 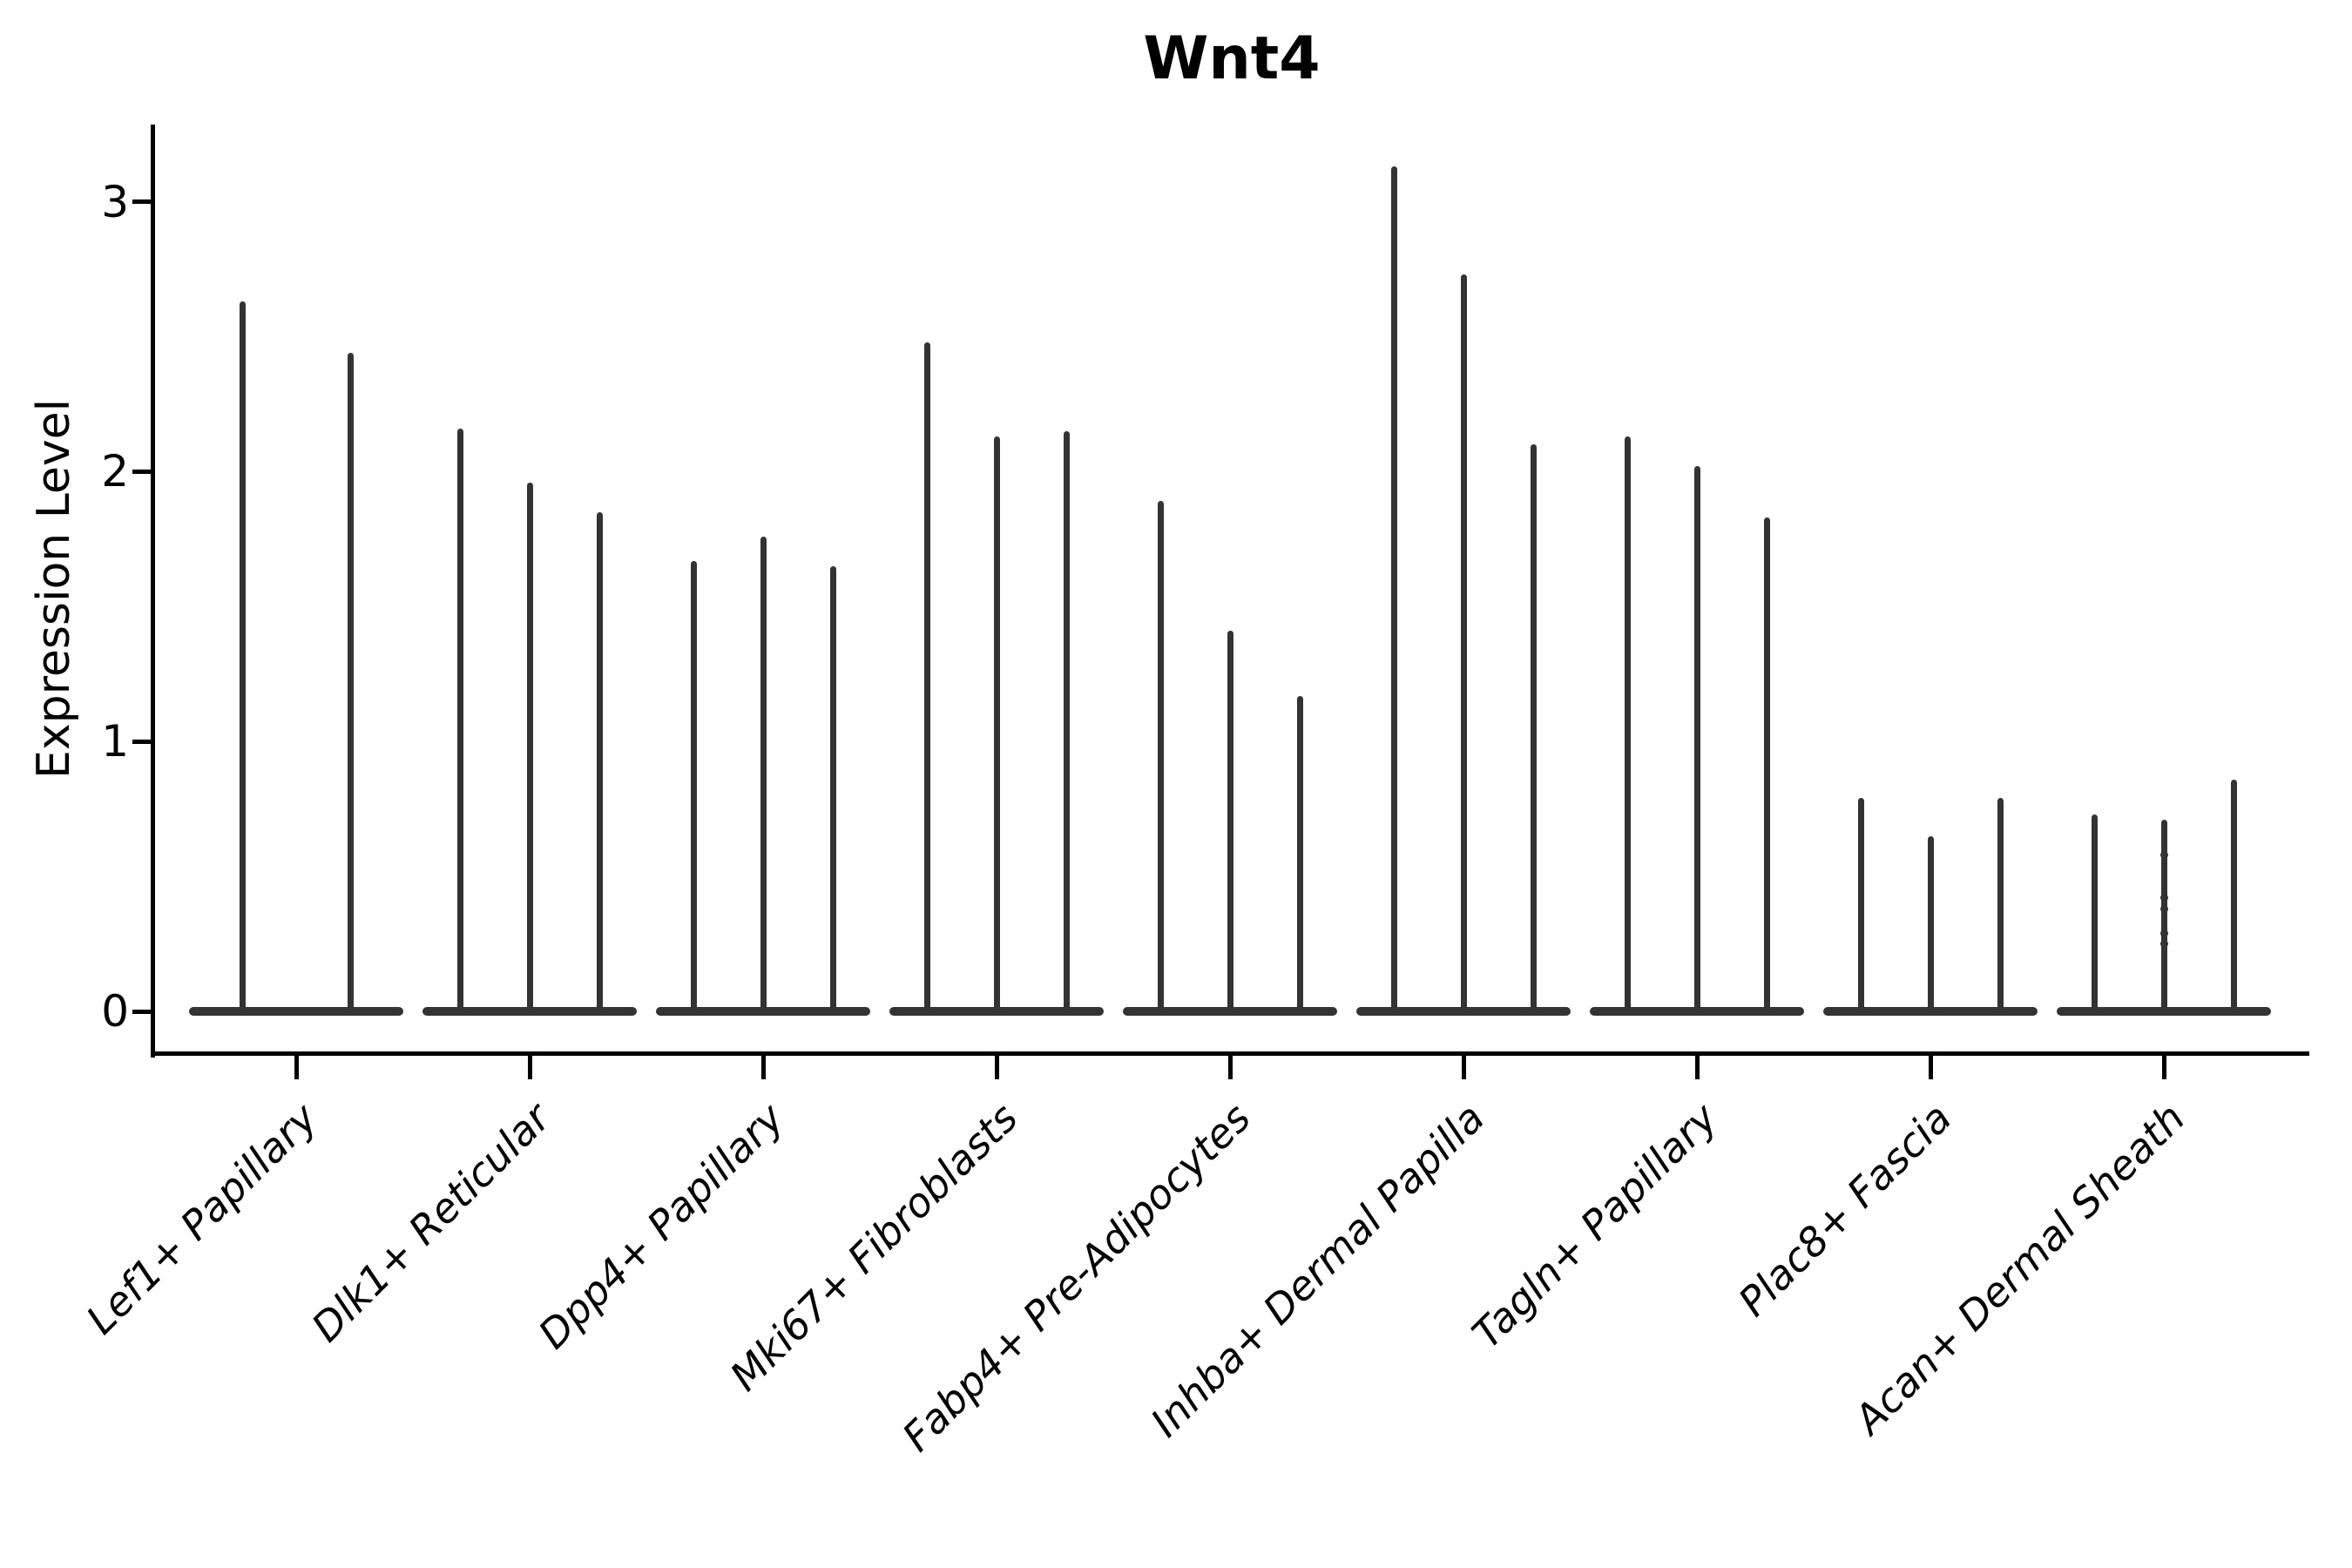 What do you see at coordinates (115, 741) in the screenshot?
I see `y-tick-label: 1` at bounding box center [115, 741].